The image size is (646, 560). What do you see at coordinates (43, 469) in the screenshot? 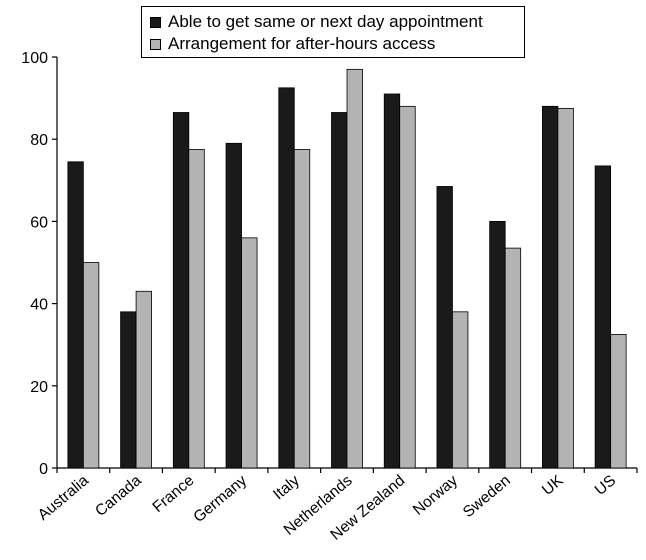
I see `y-tick-label: 0` at bounding box center [43, 469].